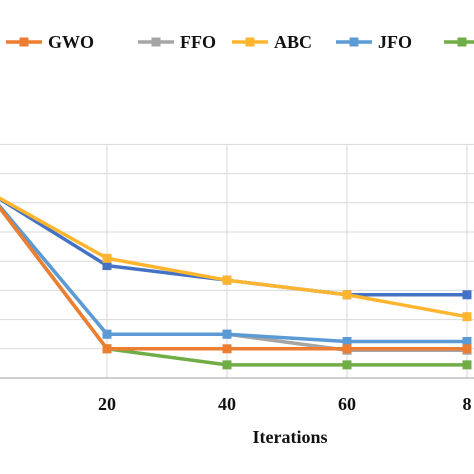  I want to click on legend-label: GWO, so click(71, 42).